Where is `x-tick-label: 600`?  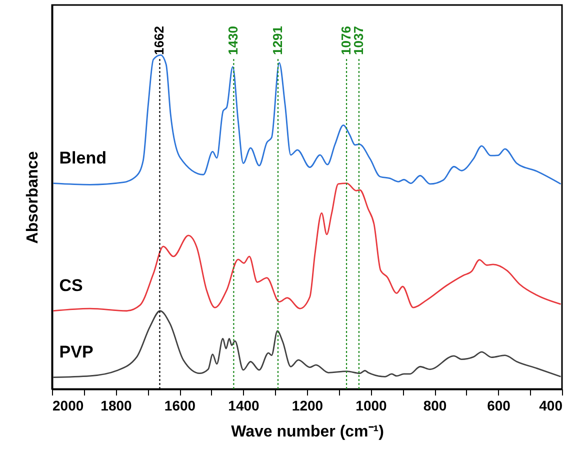
x-tick-label: 600 is located at coordinates (499, 406).